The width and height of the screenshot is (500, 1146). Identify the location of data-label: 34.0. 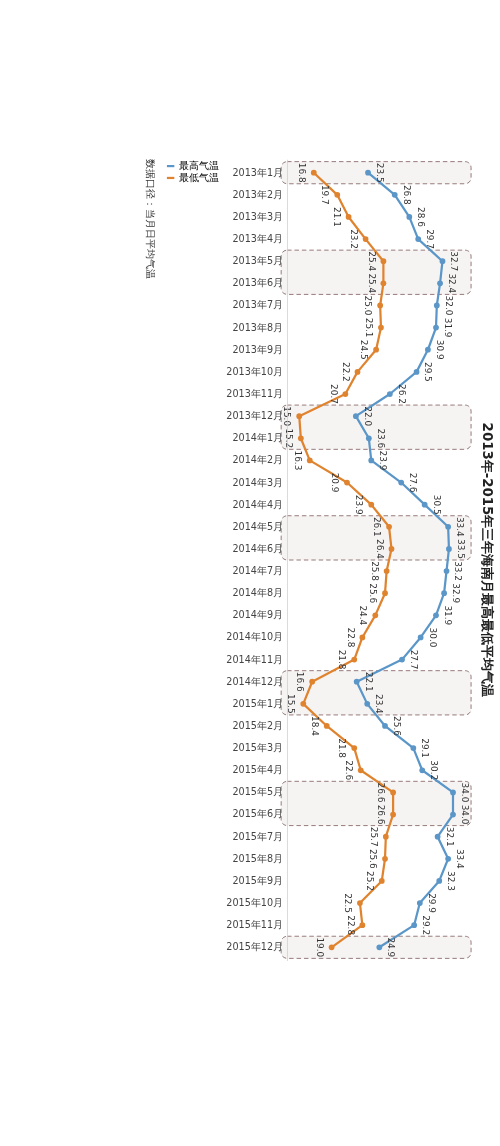
(464, 792).